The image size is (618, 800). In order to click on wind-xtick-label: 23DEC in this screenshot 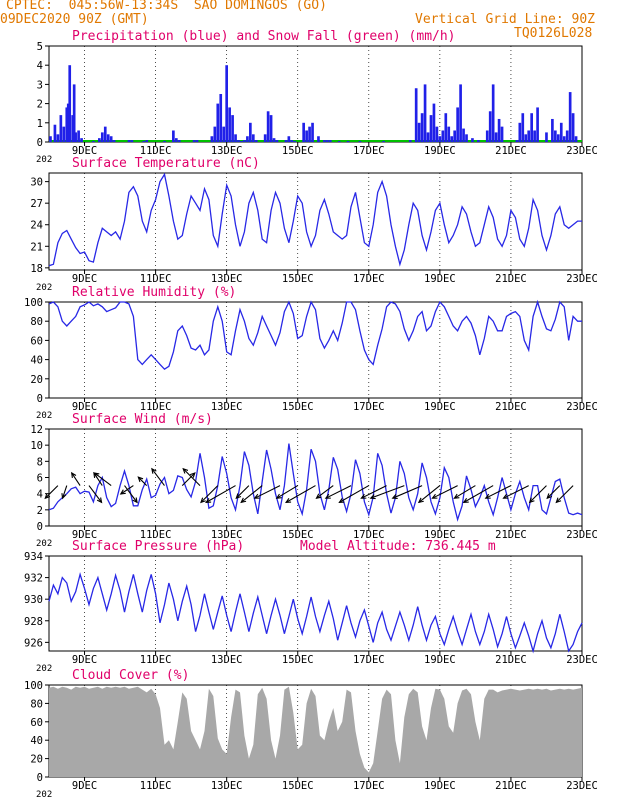, I will do `click(582, 535)`.